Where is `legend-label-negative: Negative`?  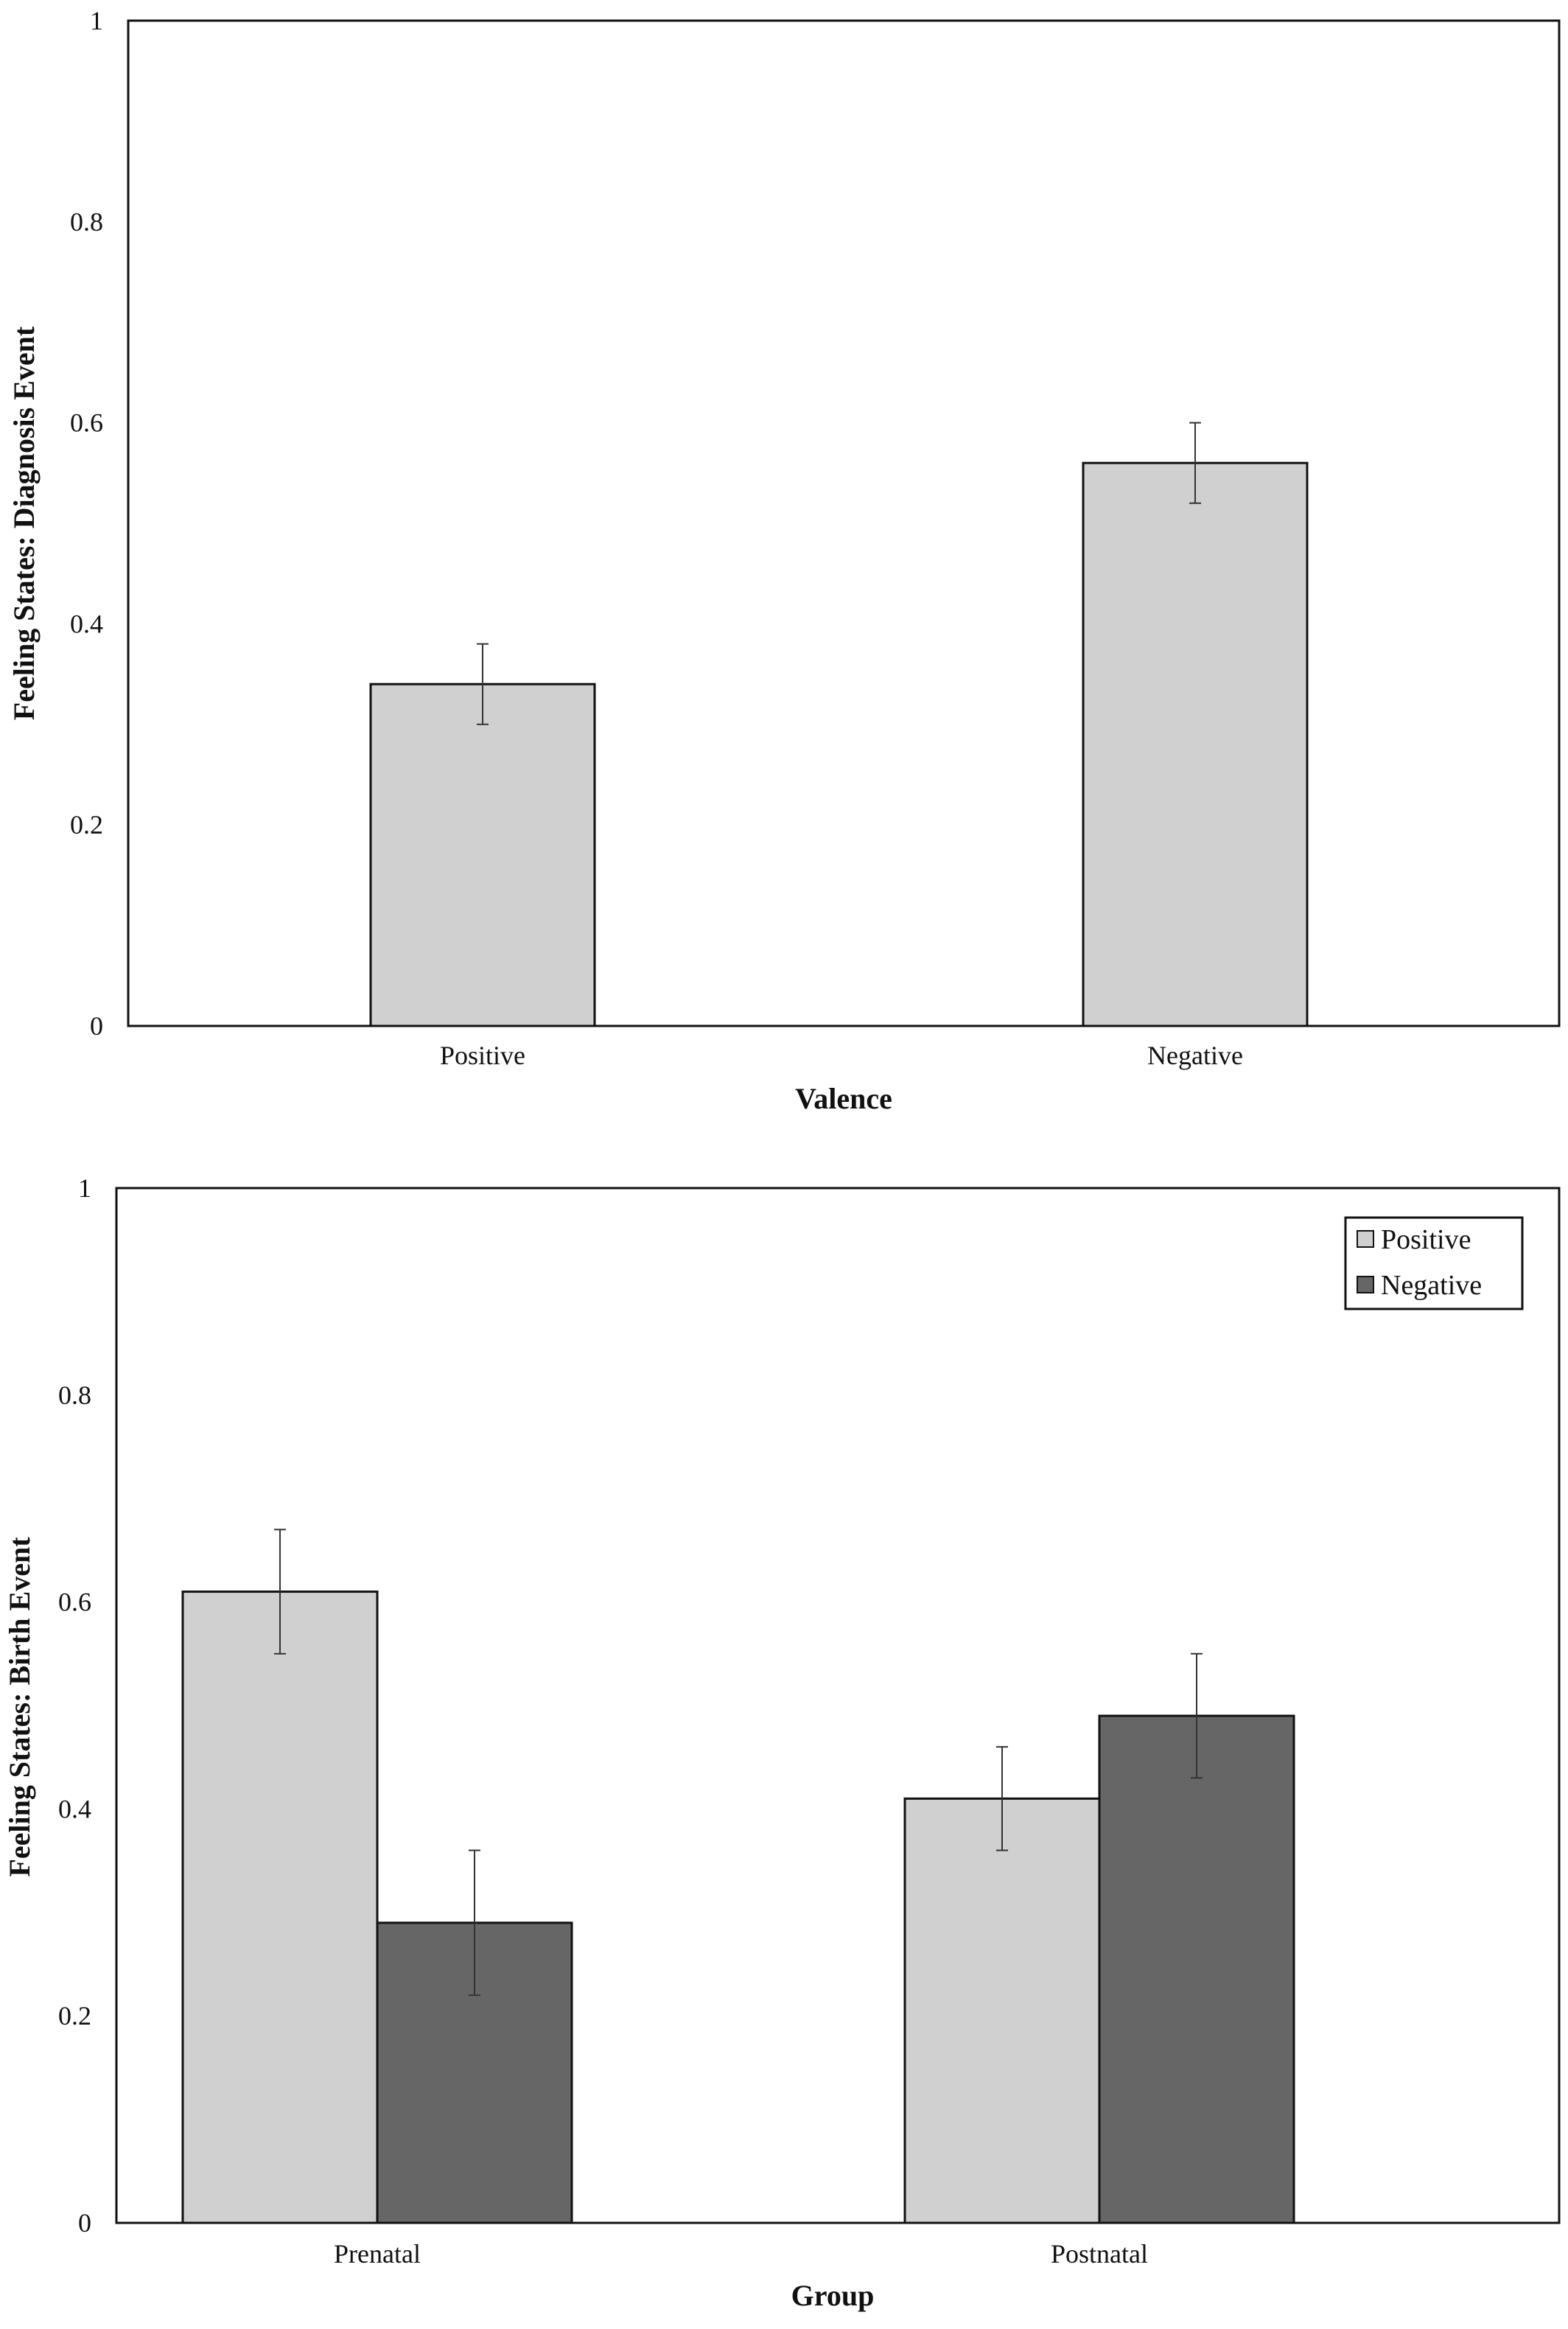
legend-label-negative: Negative is located at coordinates (1431, 1285).